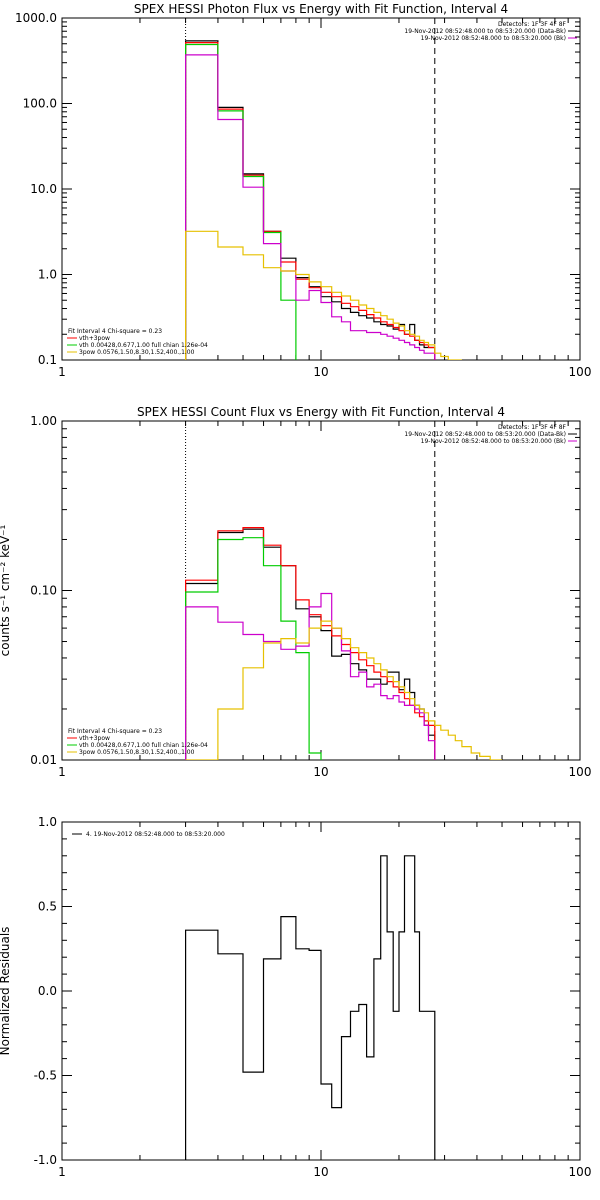 The image size is (600, 1200). I want to click on y-tick-label: 1000.0, so click(36, 18).